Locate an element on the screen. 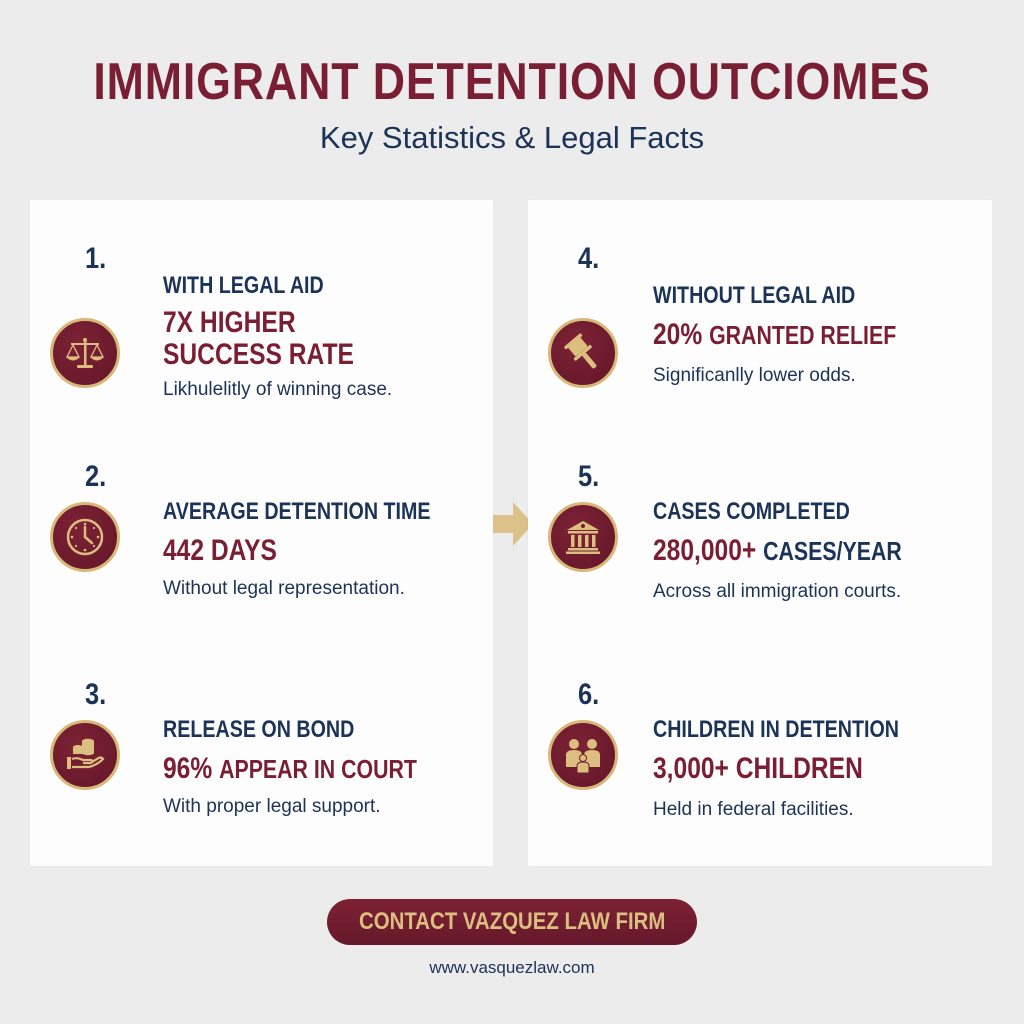 Image resolution: width=1024 pixels, height=1024 pixels. contact-law-firm-button: CONTACT VAZQUEZ LAW FIRM is located at coordinates (512, 922).